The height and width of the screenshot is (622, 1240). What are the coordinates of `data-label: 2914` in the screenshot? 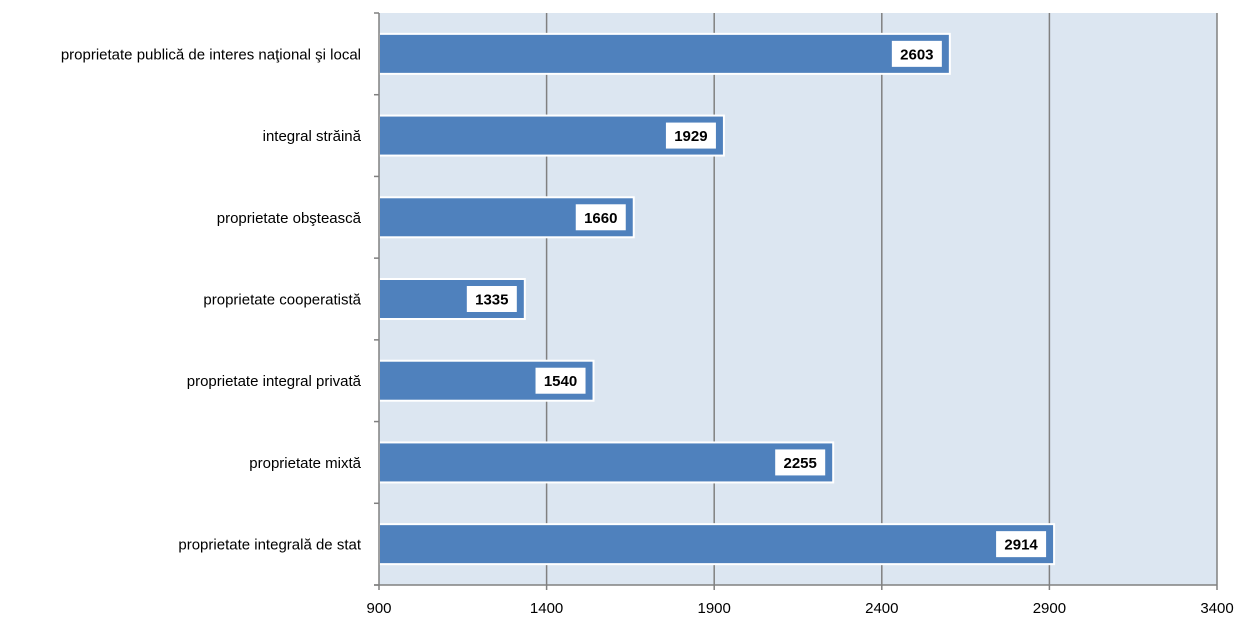 It's located at (1021, 545).